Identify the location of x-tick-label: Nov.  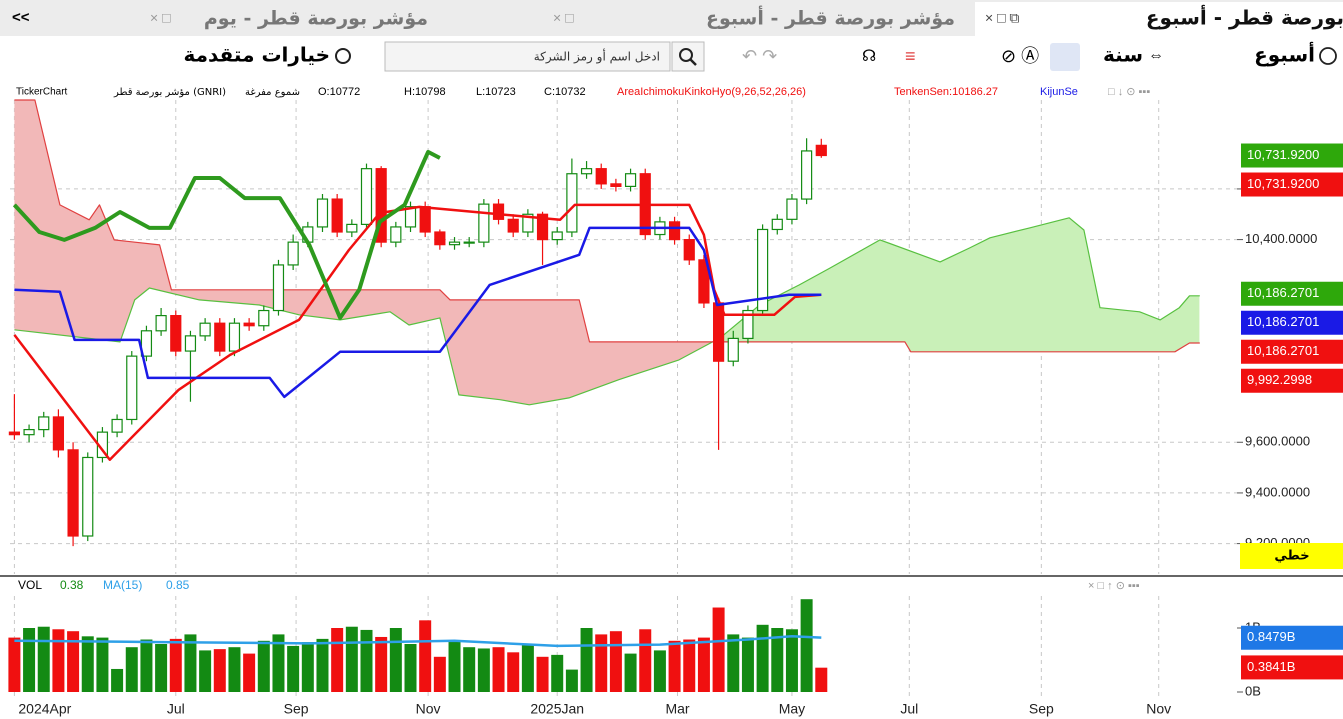
(428, 709).